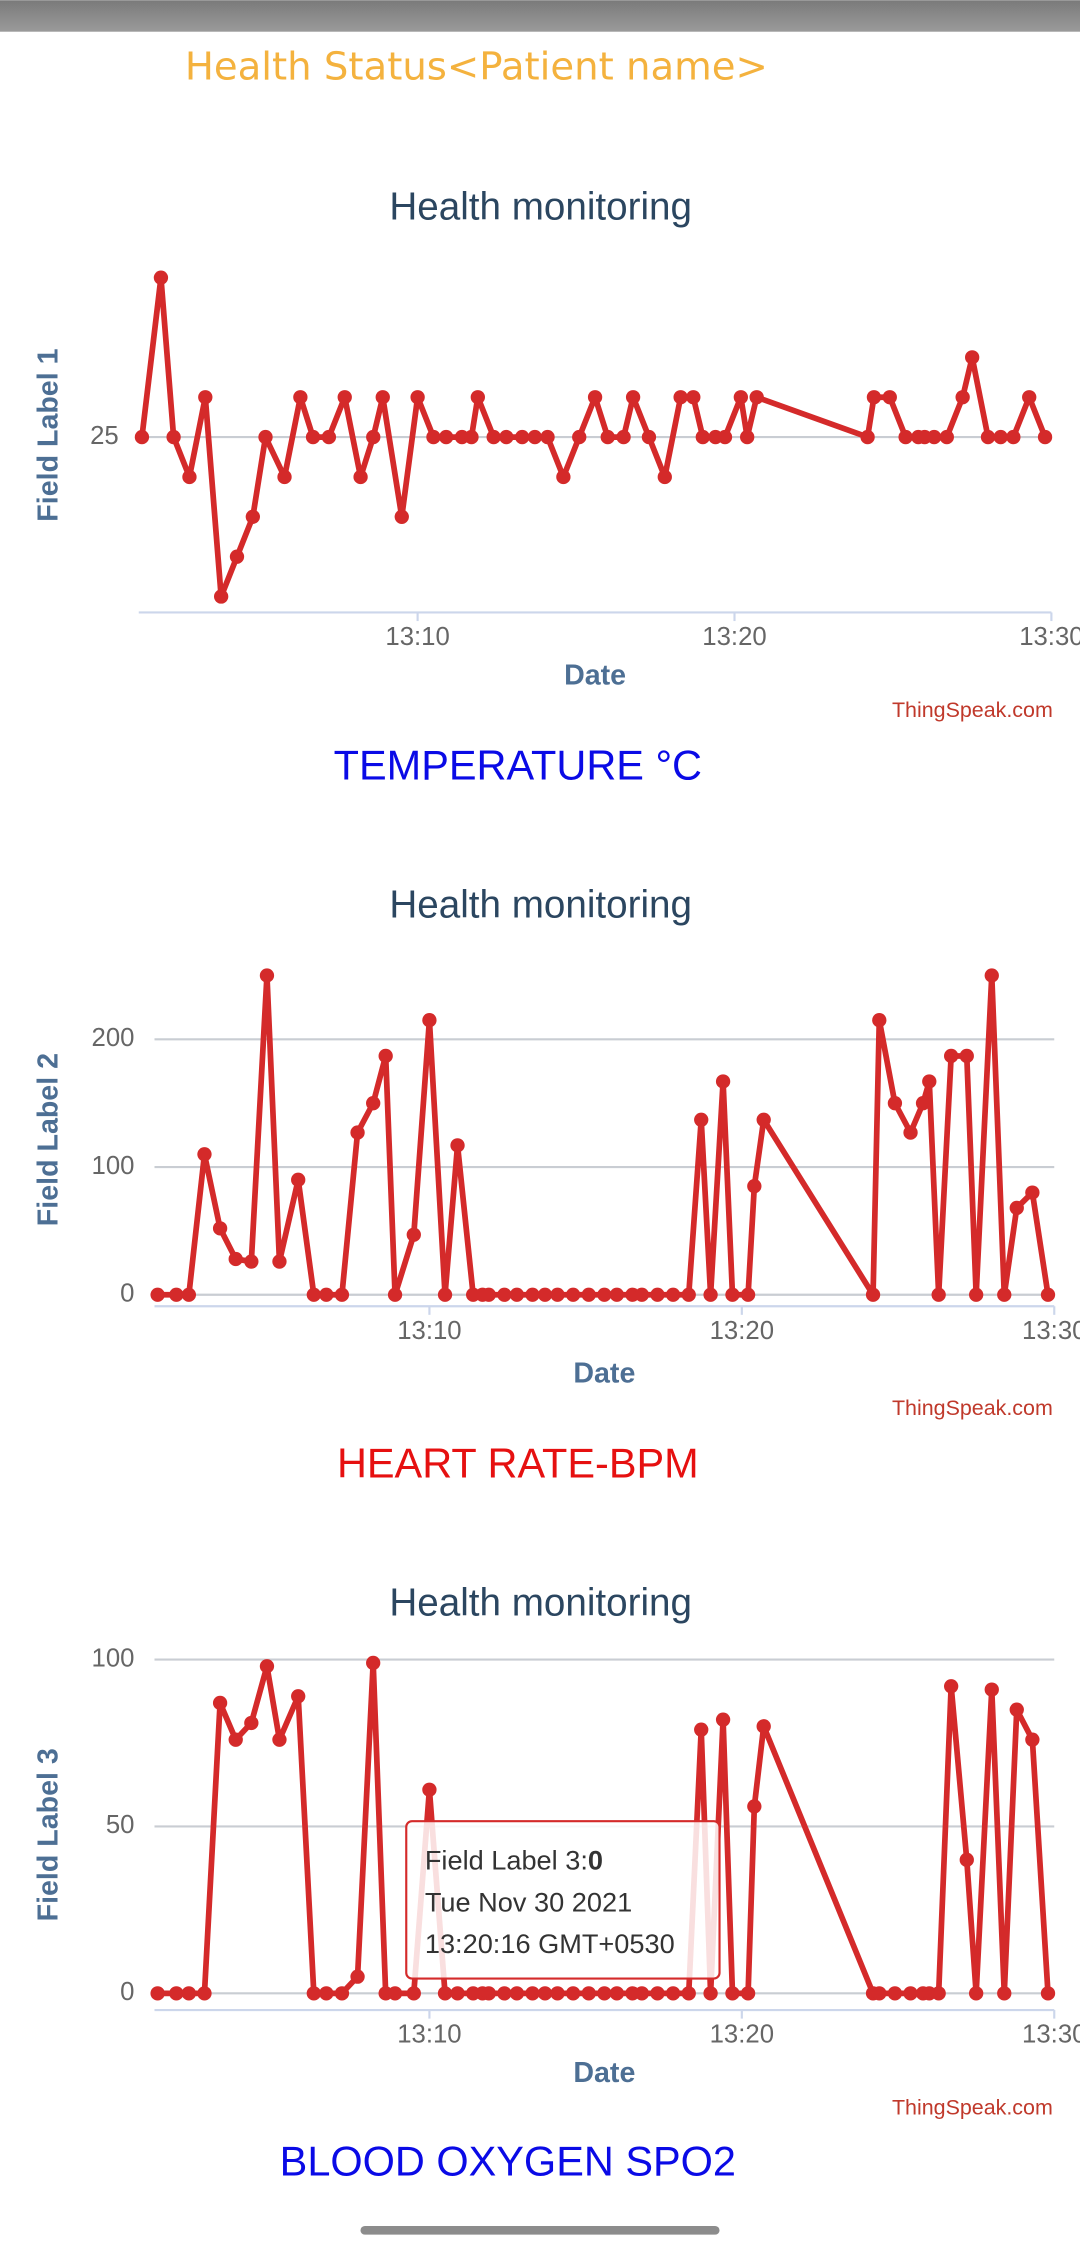 The image size is (1080, 2242). Describe the element at coordinates (508, 2160) in the screenshot. I see `chart-caption: BLOOD OXYGEN SPO2` at that location.